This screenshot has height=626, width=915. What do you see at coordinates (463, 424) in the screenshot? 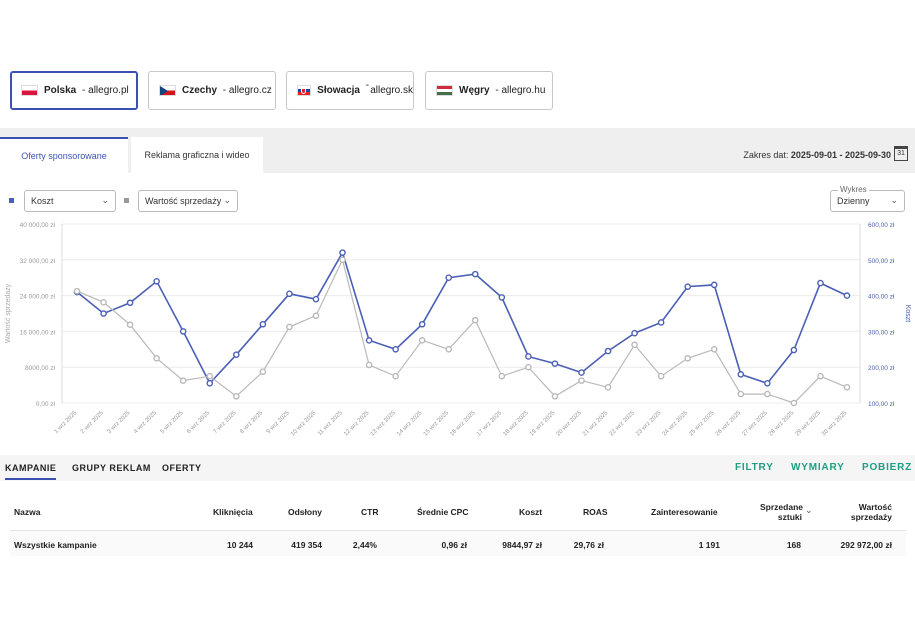
I see `x-tick-label: 16 wrz 2025` at bounding box center [463, 424].